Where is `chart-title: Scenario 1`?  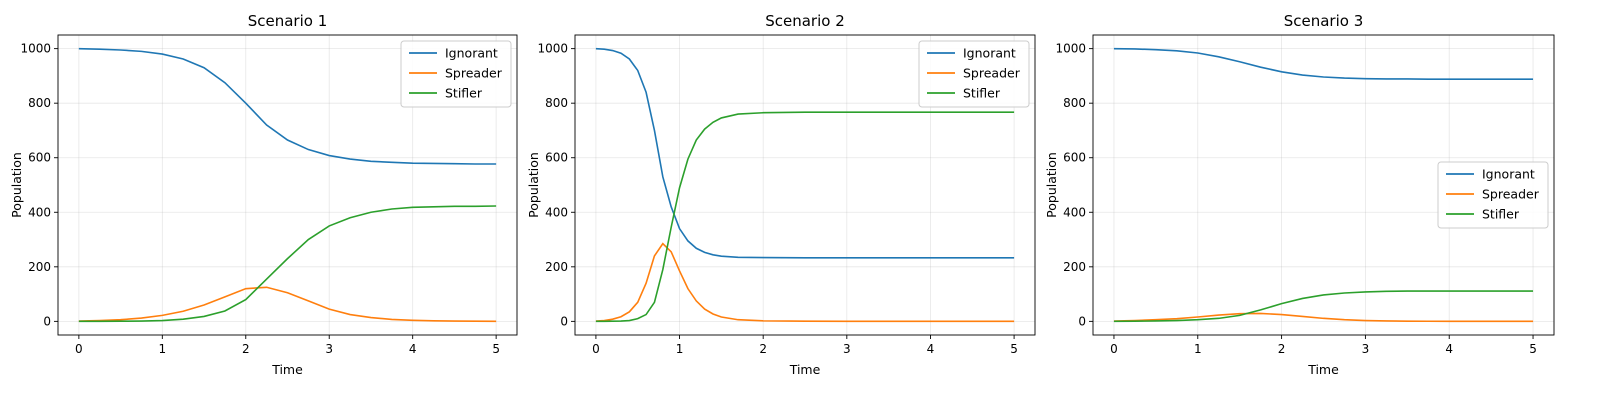 chart-title: Scenario 1 is located at coordinates (288, 21).